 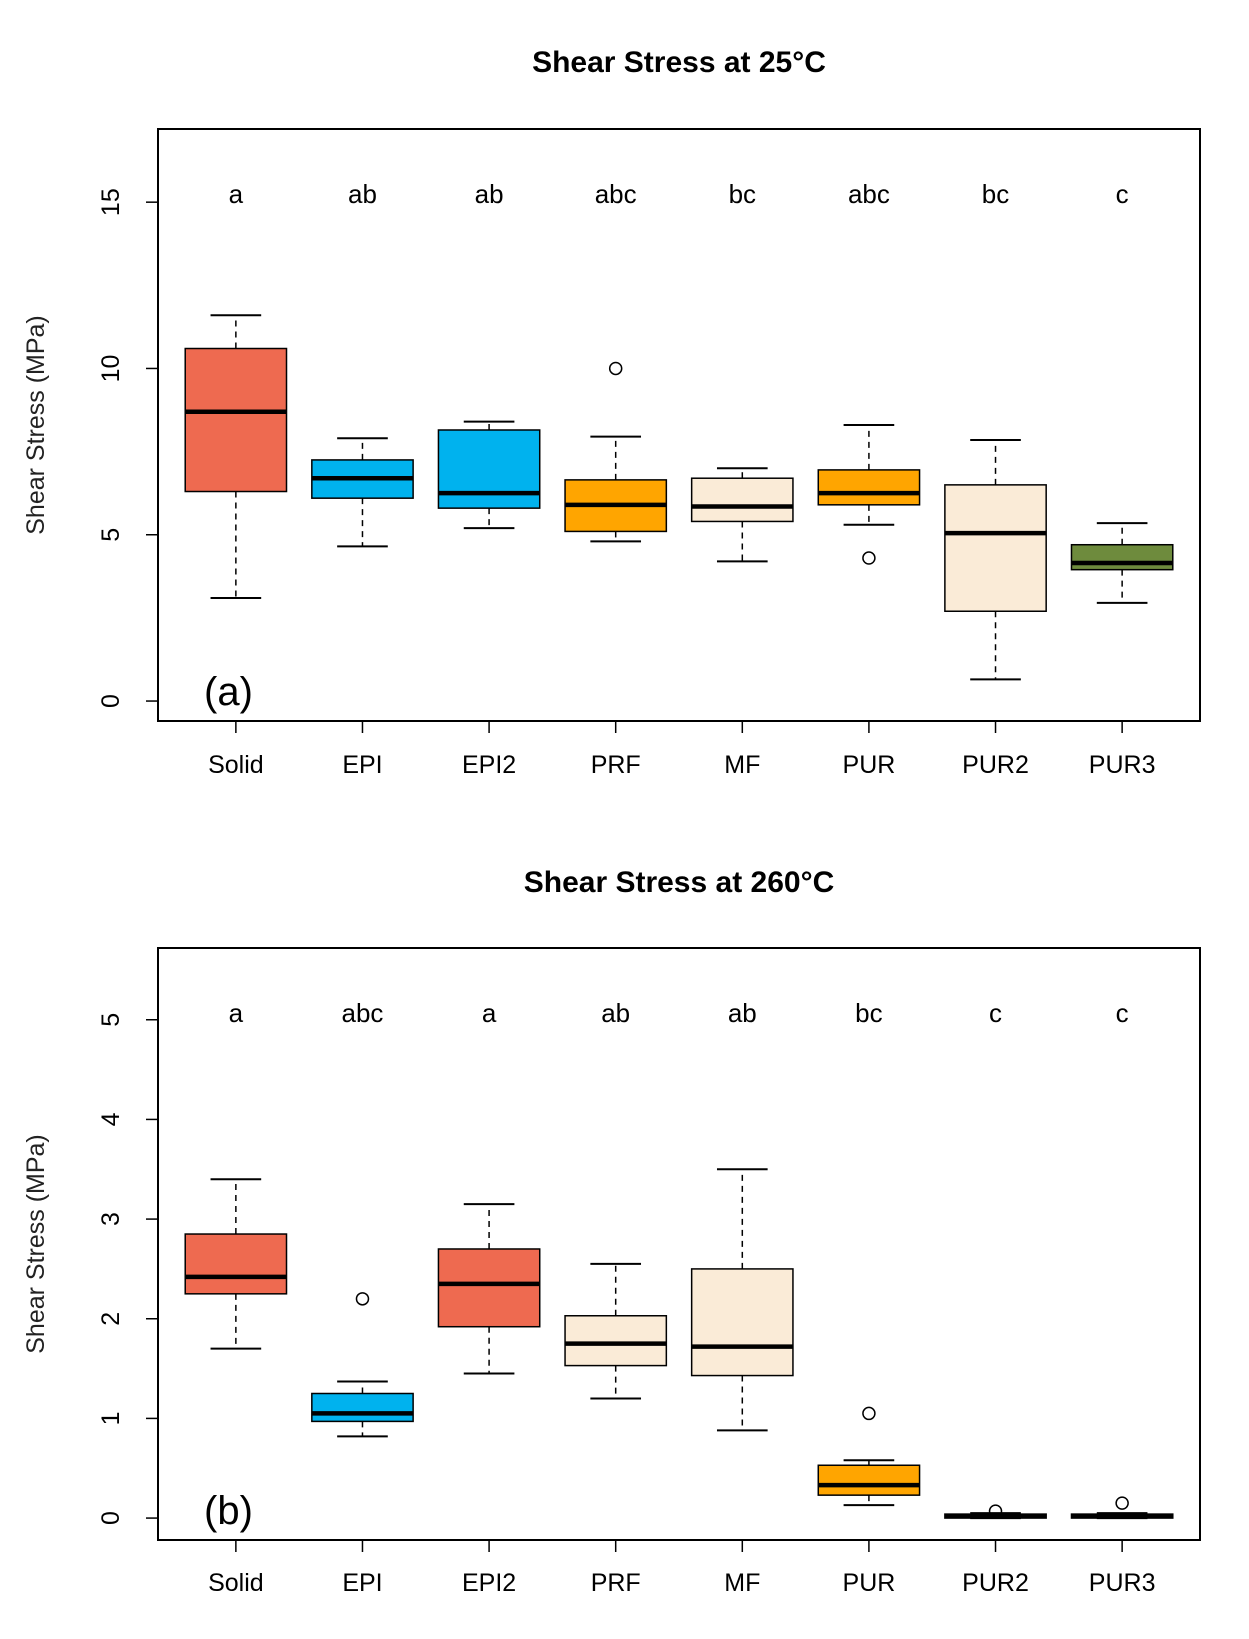 What do you see at coordinates (111, 369) in the screenshot?
I see `y-tick-label: 10` at bounding box center [111, 369].